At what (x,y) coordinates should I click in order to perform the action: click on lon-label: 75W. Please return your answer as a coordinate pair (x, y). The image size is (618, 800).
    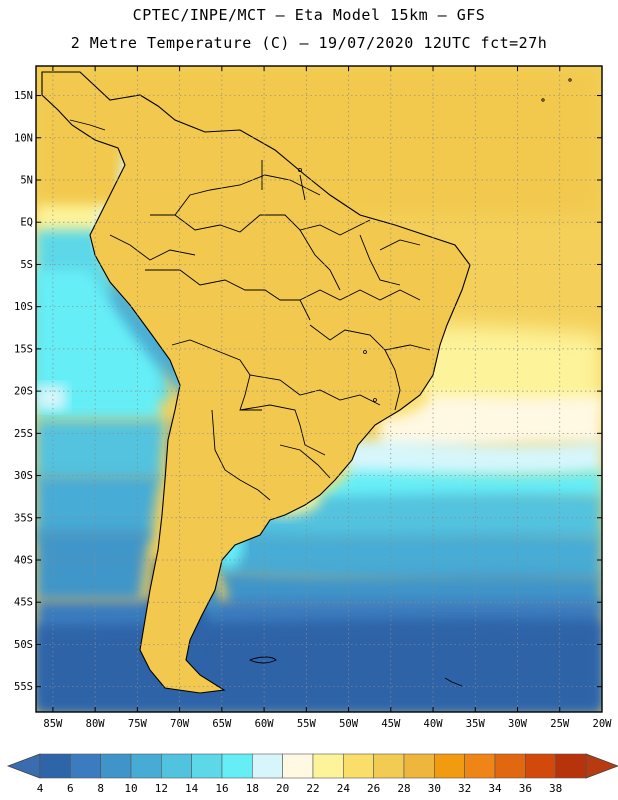
    Looking at the image, I should click on (138, 724).